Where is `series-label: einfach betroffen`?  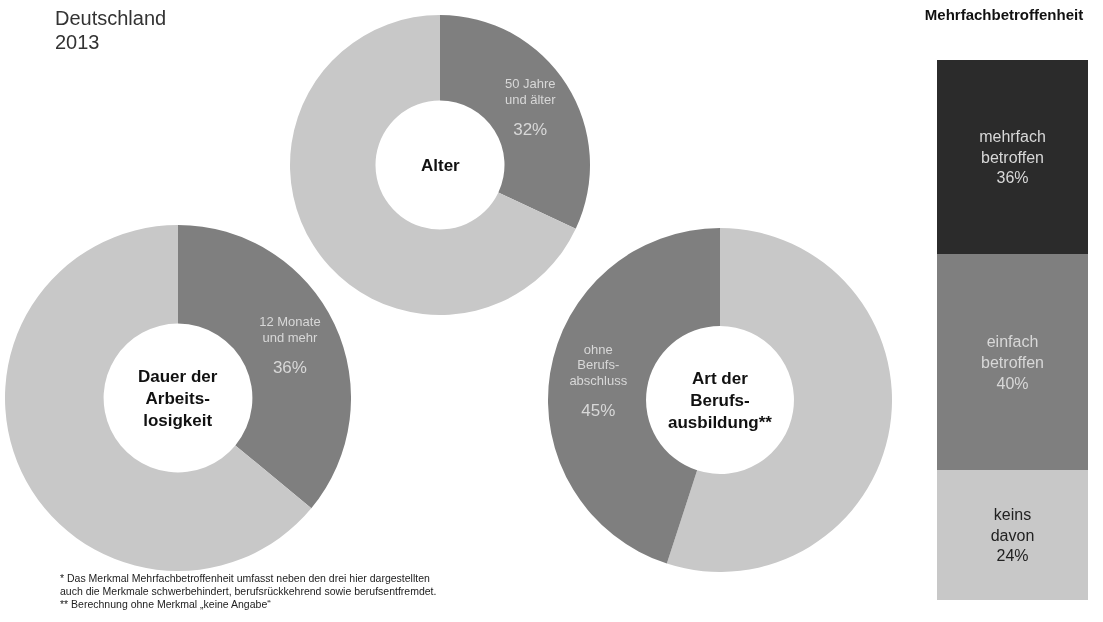 series-label: einfach betroffen is located at coordinates (1012, 352).